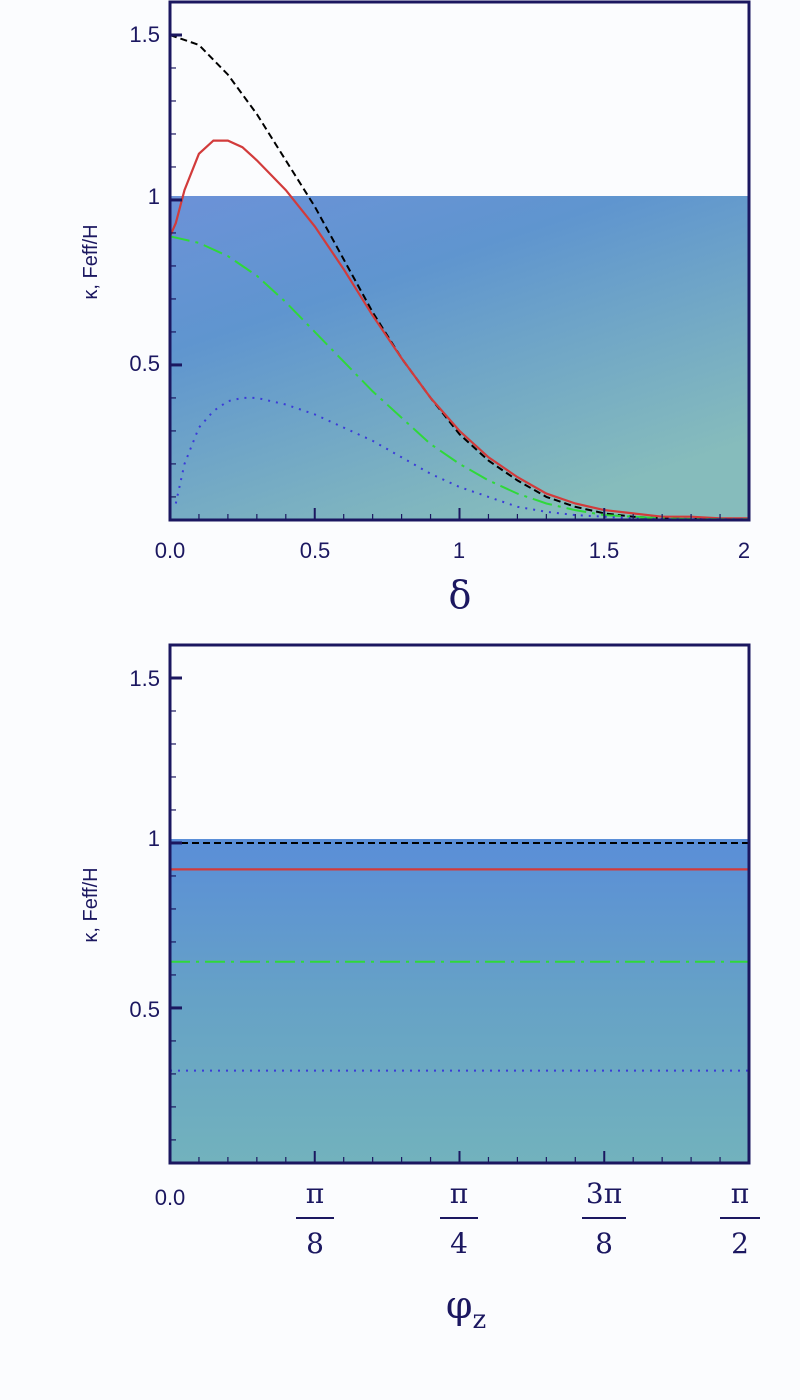 This screenshot has height=1400, width=800. What do you see at coordinates (740, 1218) in the screenshot?
I see `x-tick-pi-over-2: π 2` at bounding box center [740, 1218].